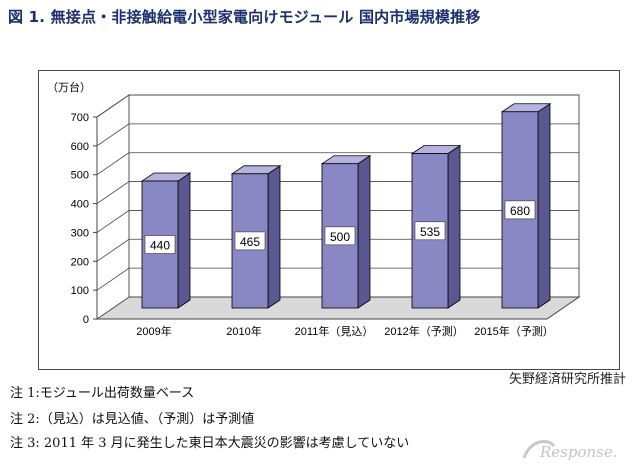 This screenshot has height=466, width=640. Describe the element at coordinates (132, 419) in the screenshot. I see `note-2: 注 2:（見込）は見込値、（予測）は予測値` at that location.